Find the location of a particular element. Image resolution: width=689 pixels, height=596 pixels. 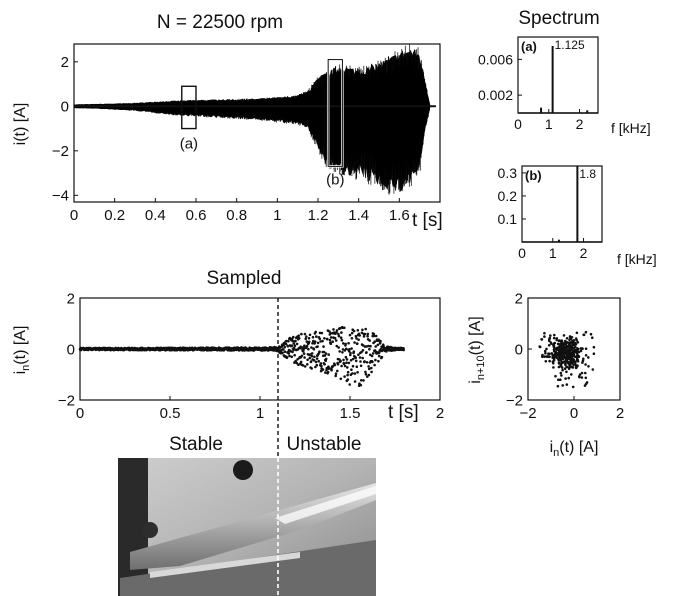

blade-photo is located at coordinates (247, 527).